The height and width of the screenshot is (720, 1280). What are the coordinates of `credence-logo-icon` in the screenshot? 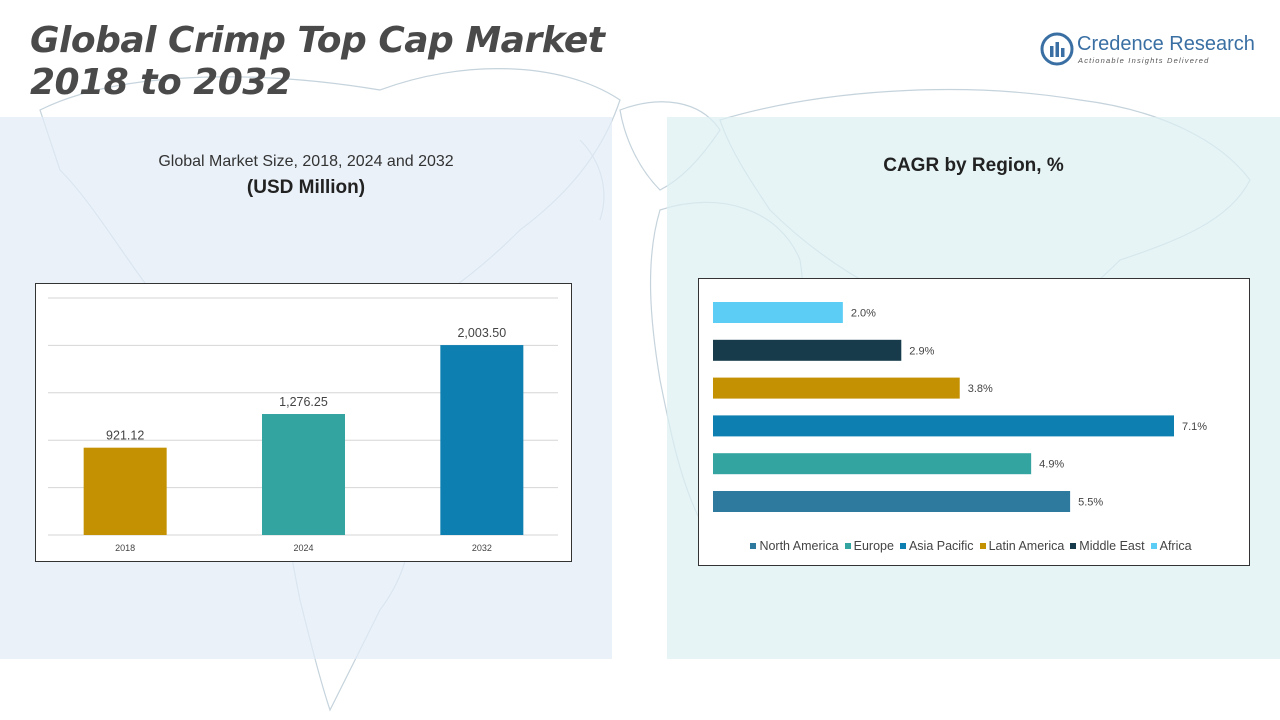 It's located at (1057, 49).